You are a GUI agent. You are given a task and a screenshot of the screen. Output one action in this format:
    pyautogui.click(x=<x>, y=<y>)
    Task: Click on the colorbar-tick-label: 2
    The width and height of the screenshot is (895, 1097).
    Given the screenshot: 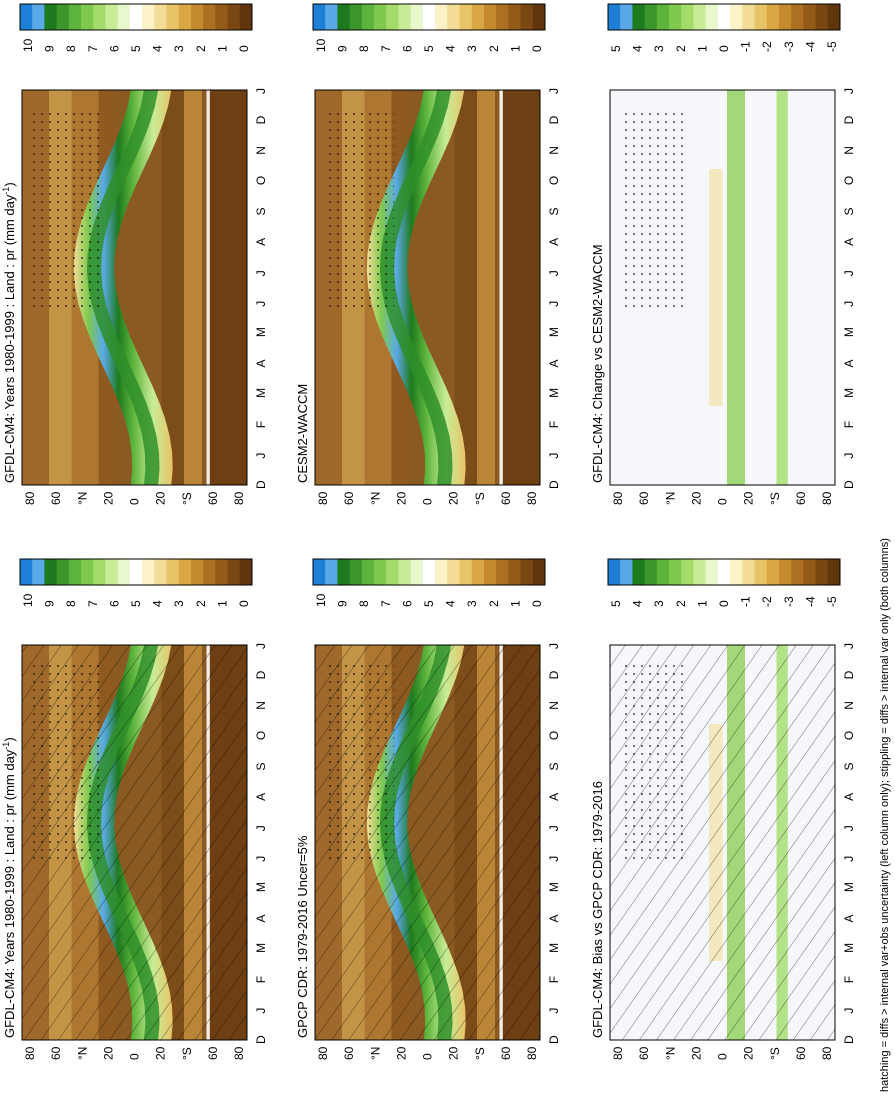 What is the action you would take?
    pyautogui.click(x=494, y=603)
    